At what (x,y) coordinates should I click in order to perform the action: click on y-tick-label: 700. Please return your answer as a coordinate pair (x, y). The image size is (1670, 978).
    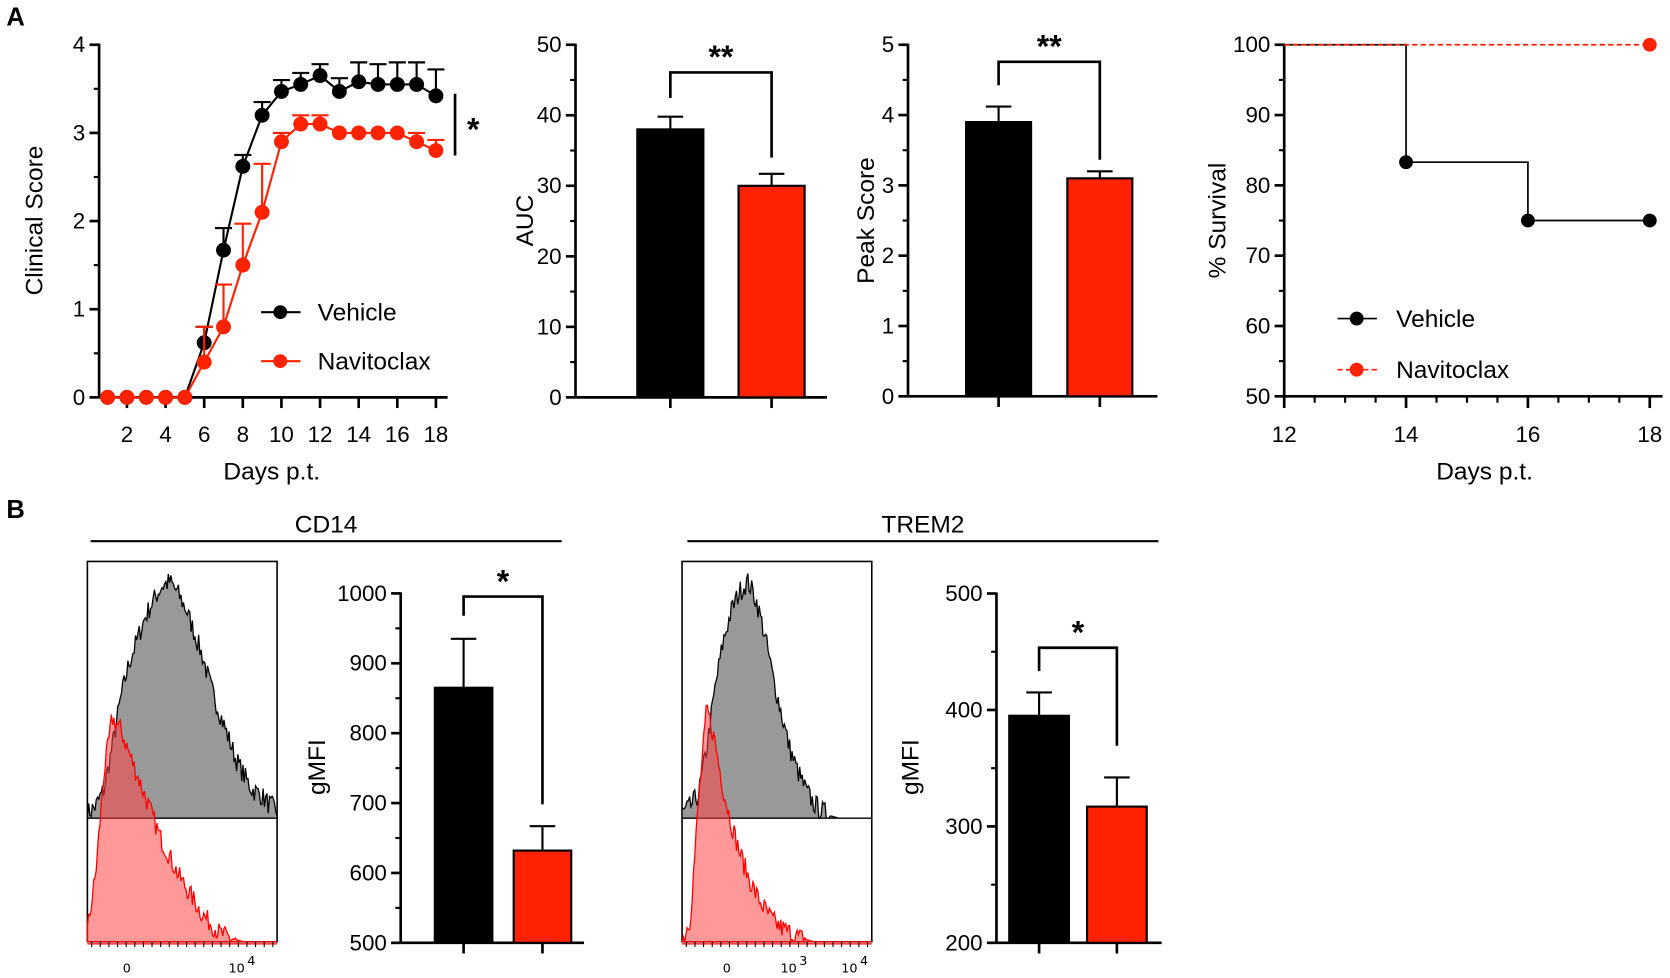
    Looking at the image, I should click on (368, 803).